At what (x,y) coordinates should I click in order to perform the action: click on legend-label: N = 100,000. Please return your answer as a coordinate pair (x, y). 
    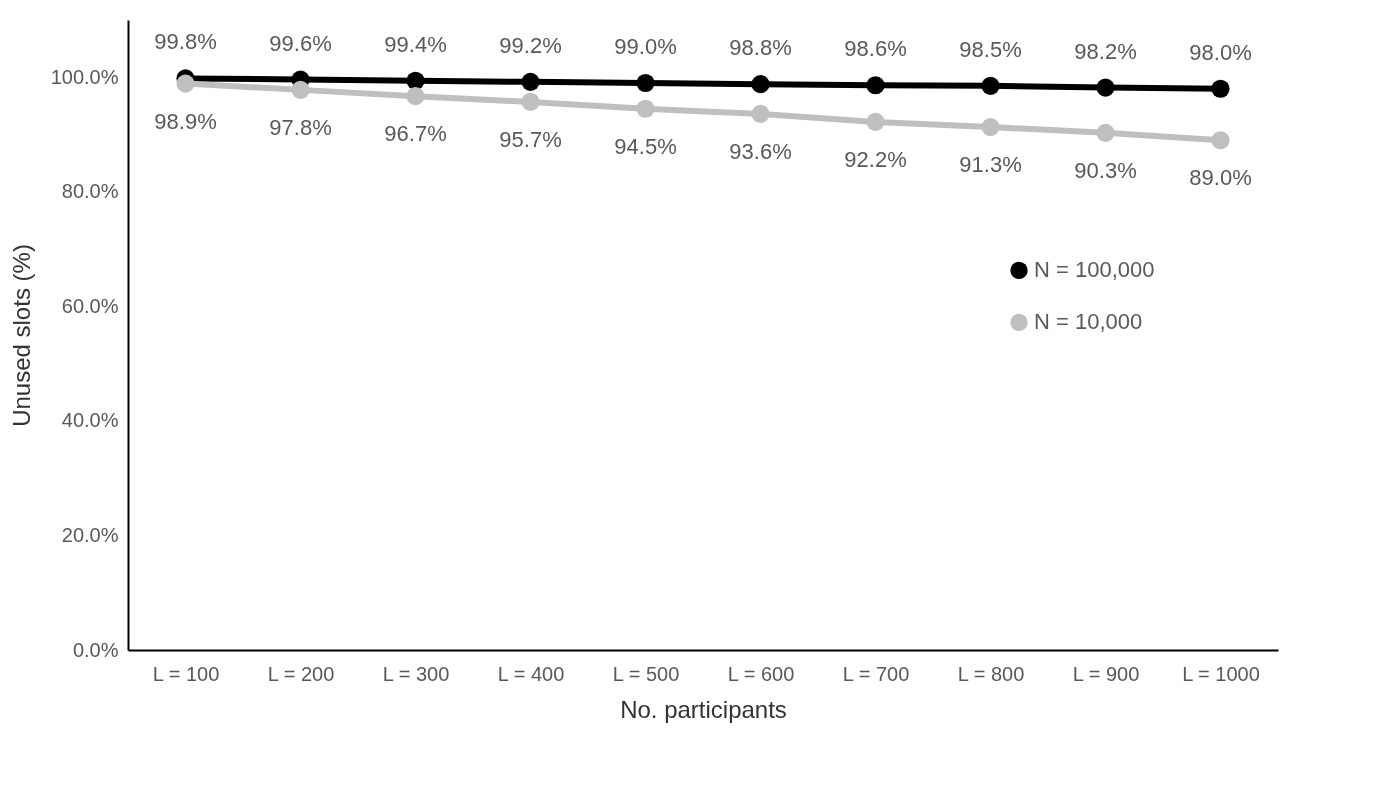
    Looking at the image, I should click on (1094, 270).